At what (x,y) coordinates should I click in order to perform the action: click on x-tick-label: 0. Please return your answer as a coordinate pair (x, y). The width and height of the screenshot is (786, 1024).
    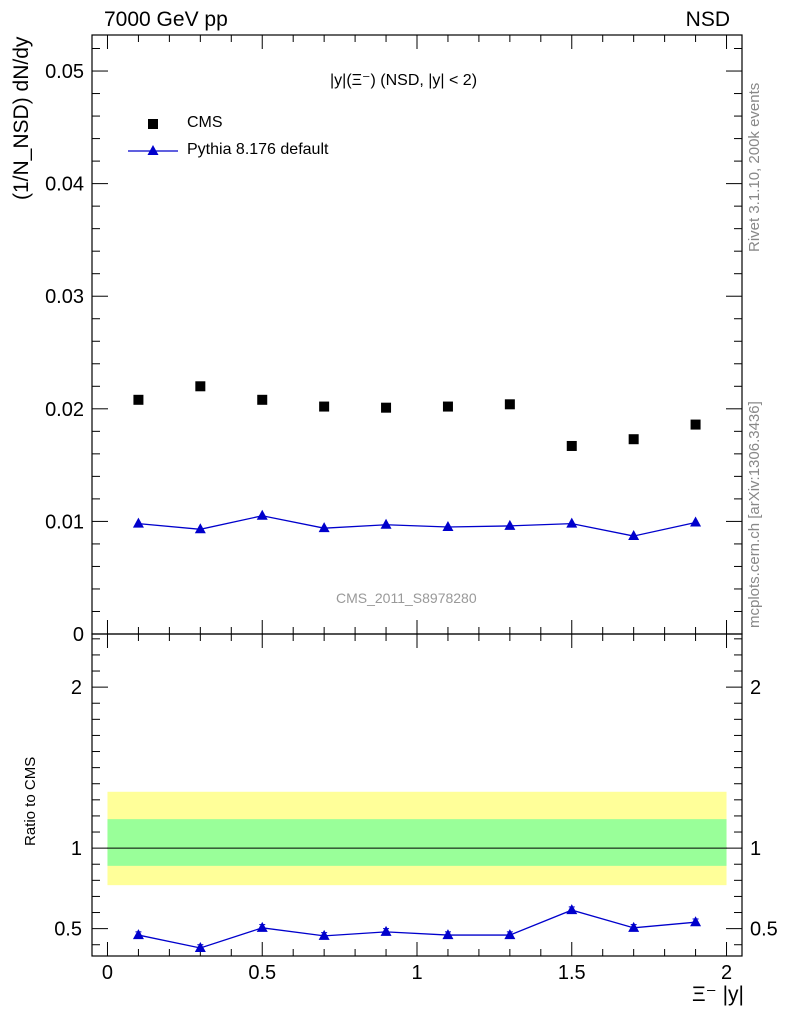
    Looking at the image, I should click on (107, 973).